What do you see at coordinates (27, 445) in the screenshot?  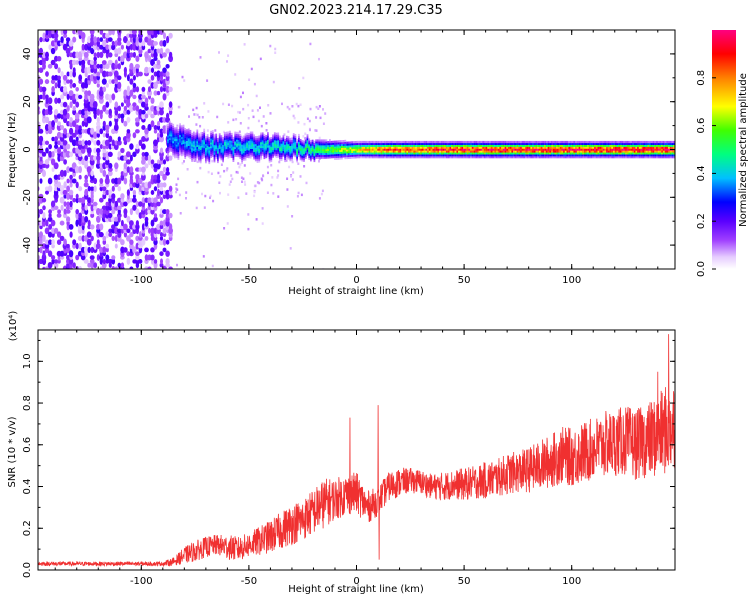 I see `snr-y-tick-label: 0.6` at bounding box center [27, 445].